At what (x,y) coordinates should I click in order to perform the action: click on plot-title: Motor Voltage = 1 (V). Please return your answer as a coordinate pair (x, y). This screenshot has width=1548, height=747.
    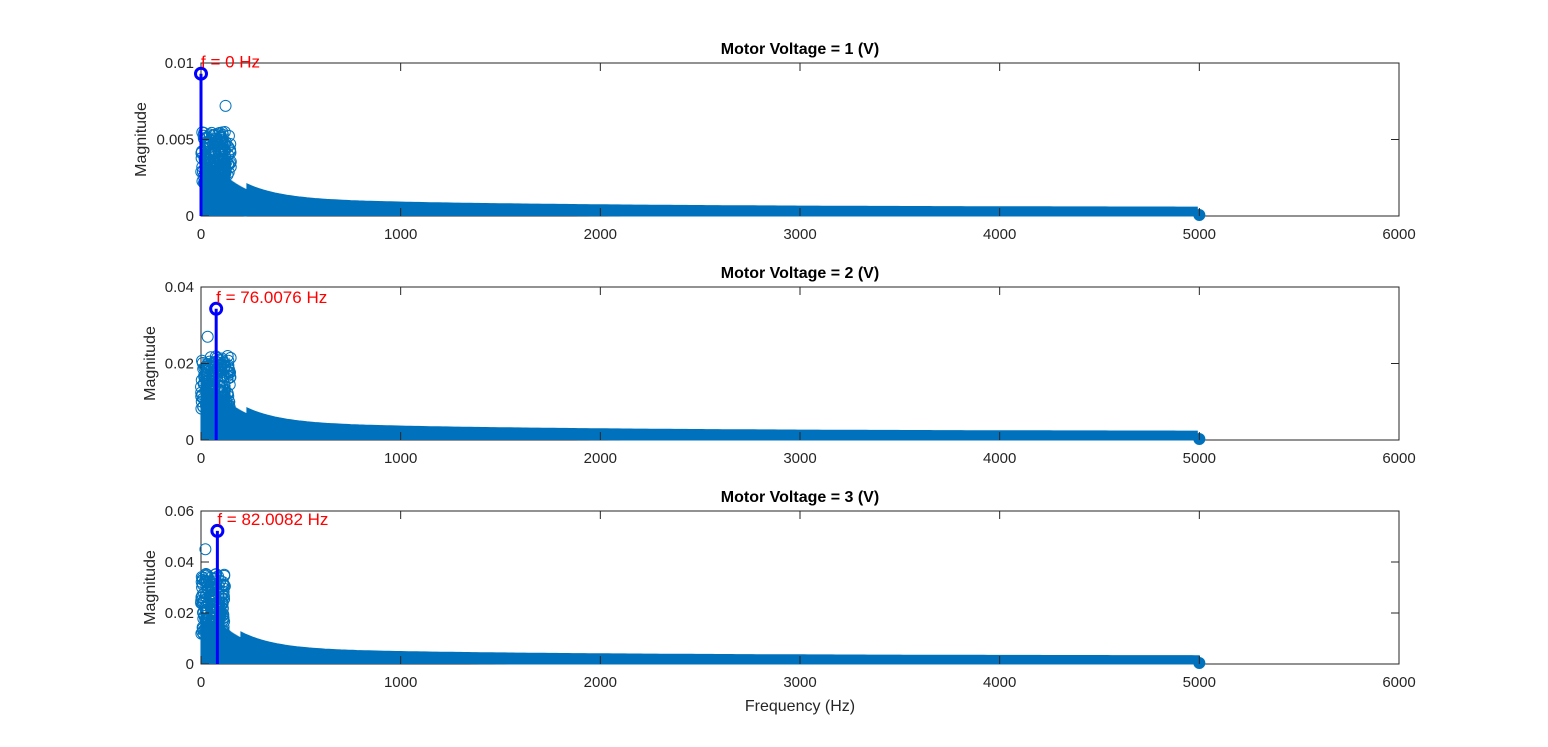
    Looking at the image, I should click on (800, 49).